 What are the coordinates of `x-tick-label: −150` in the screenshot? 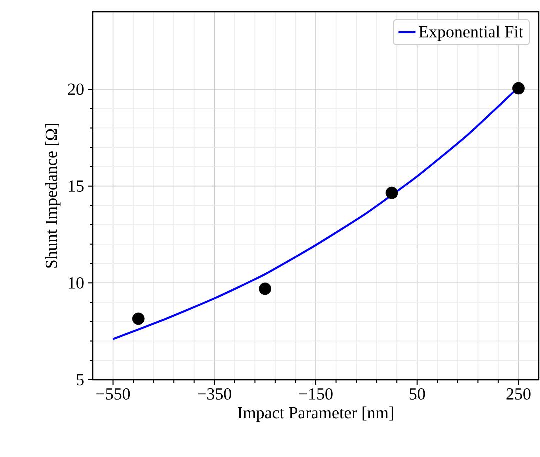 It's located at (316, 394).